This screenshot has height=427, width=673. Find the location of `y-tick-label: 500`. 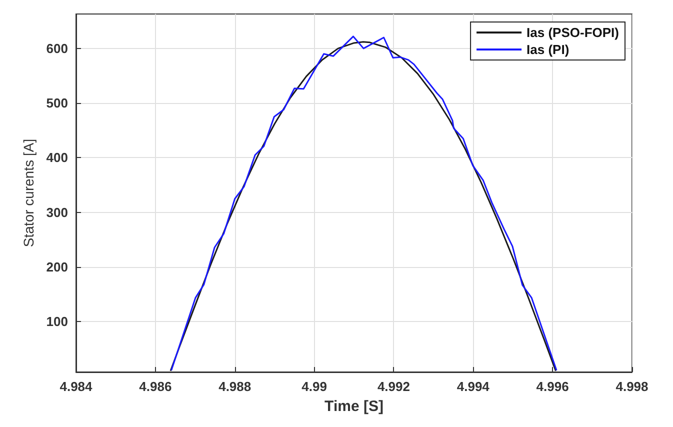

y-tick-label: 500 is located at coordinates (57, 103).